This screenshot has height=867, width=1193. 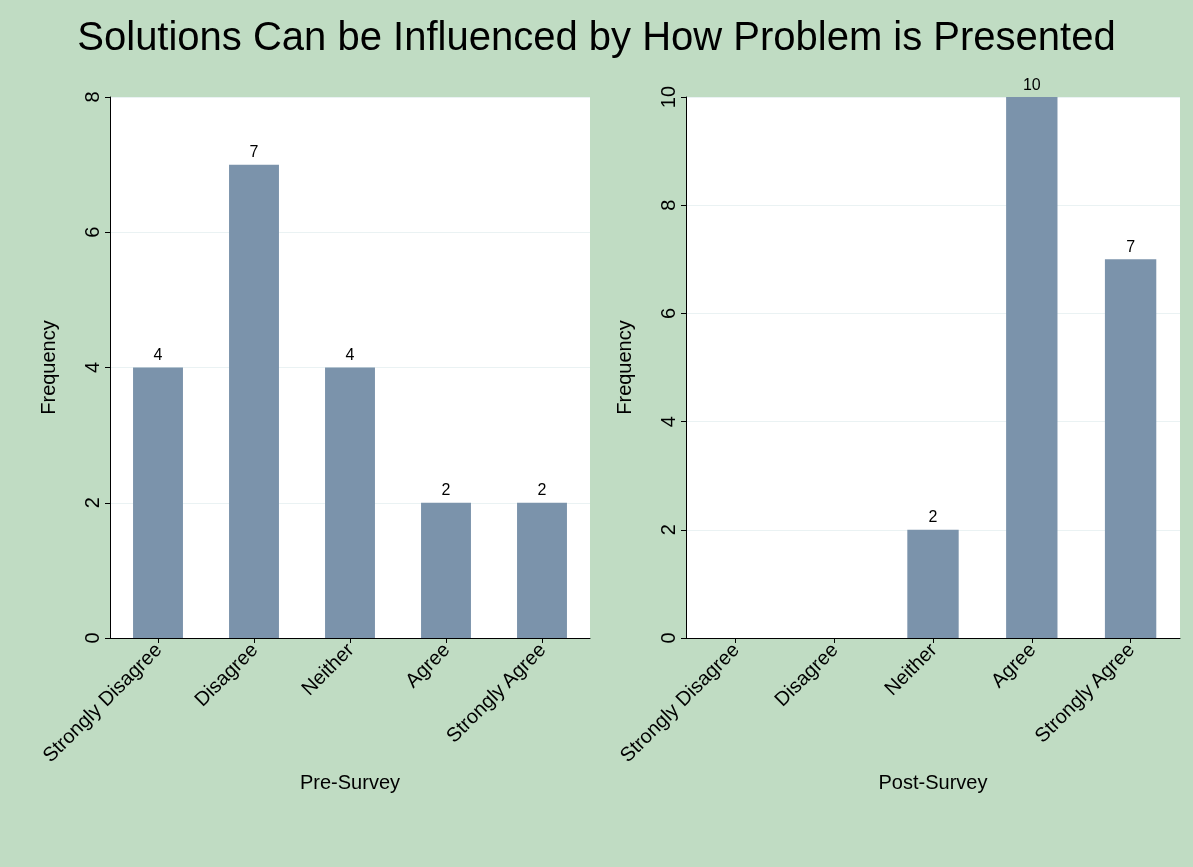 I want to click on x-axis-title: Pre-Survey, so click(x=350, y=782).